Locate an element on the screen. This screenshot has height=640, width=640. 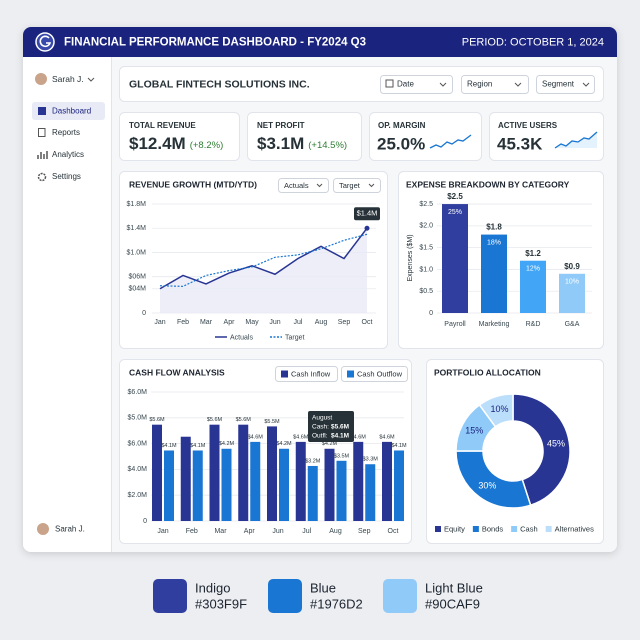
y-tick-label: $2.5 is located at coordinates (426, 204).